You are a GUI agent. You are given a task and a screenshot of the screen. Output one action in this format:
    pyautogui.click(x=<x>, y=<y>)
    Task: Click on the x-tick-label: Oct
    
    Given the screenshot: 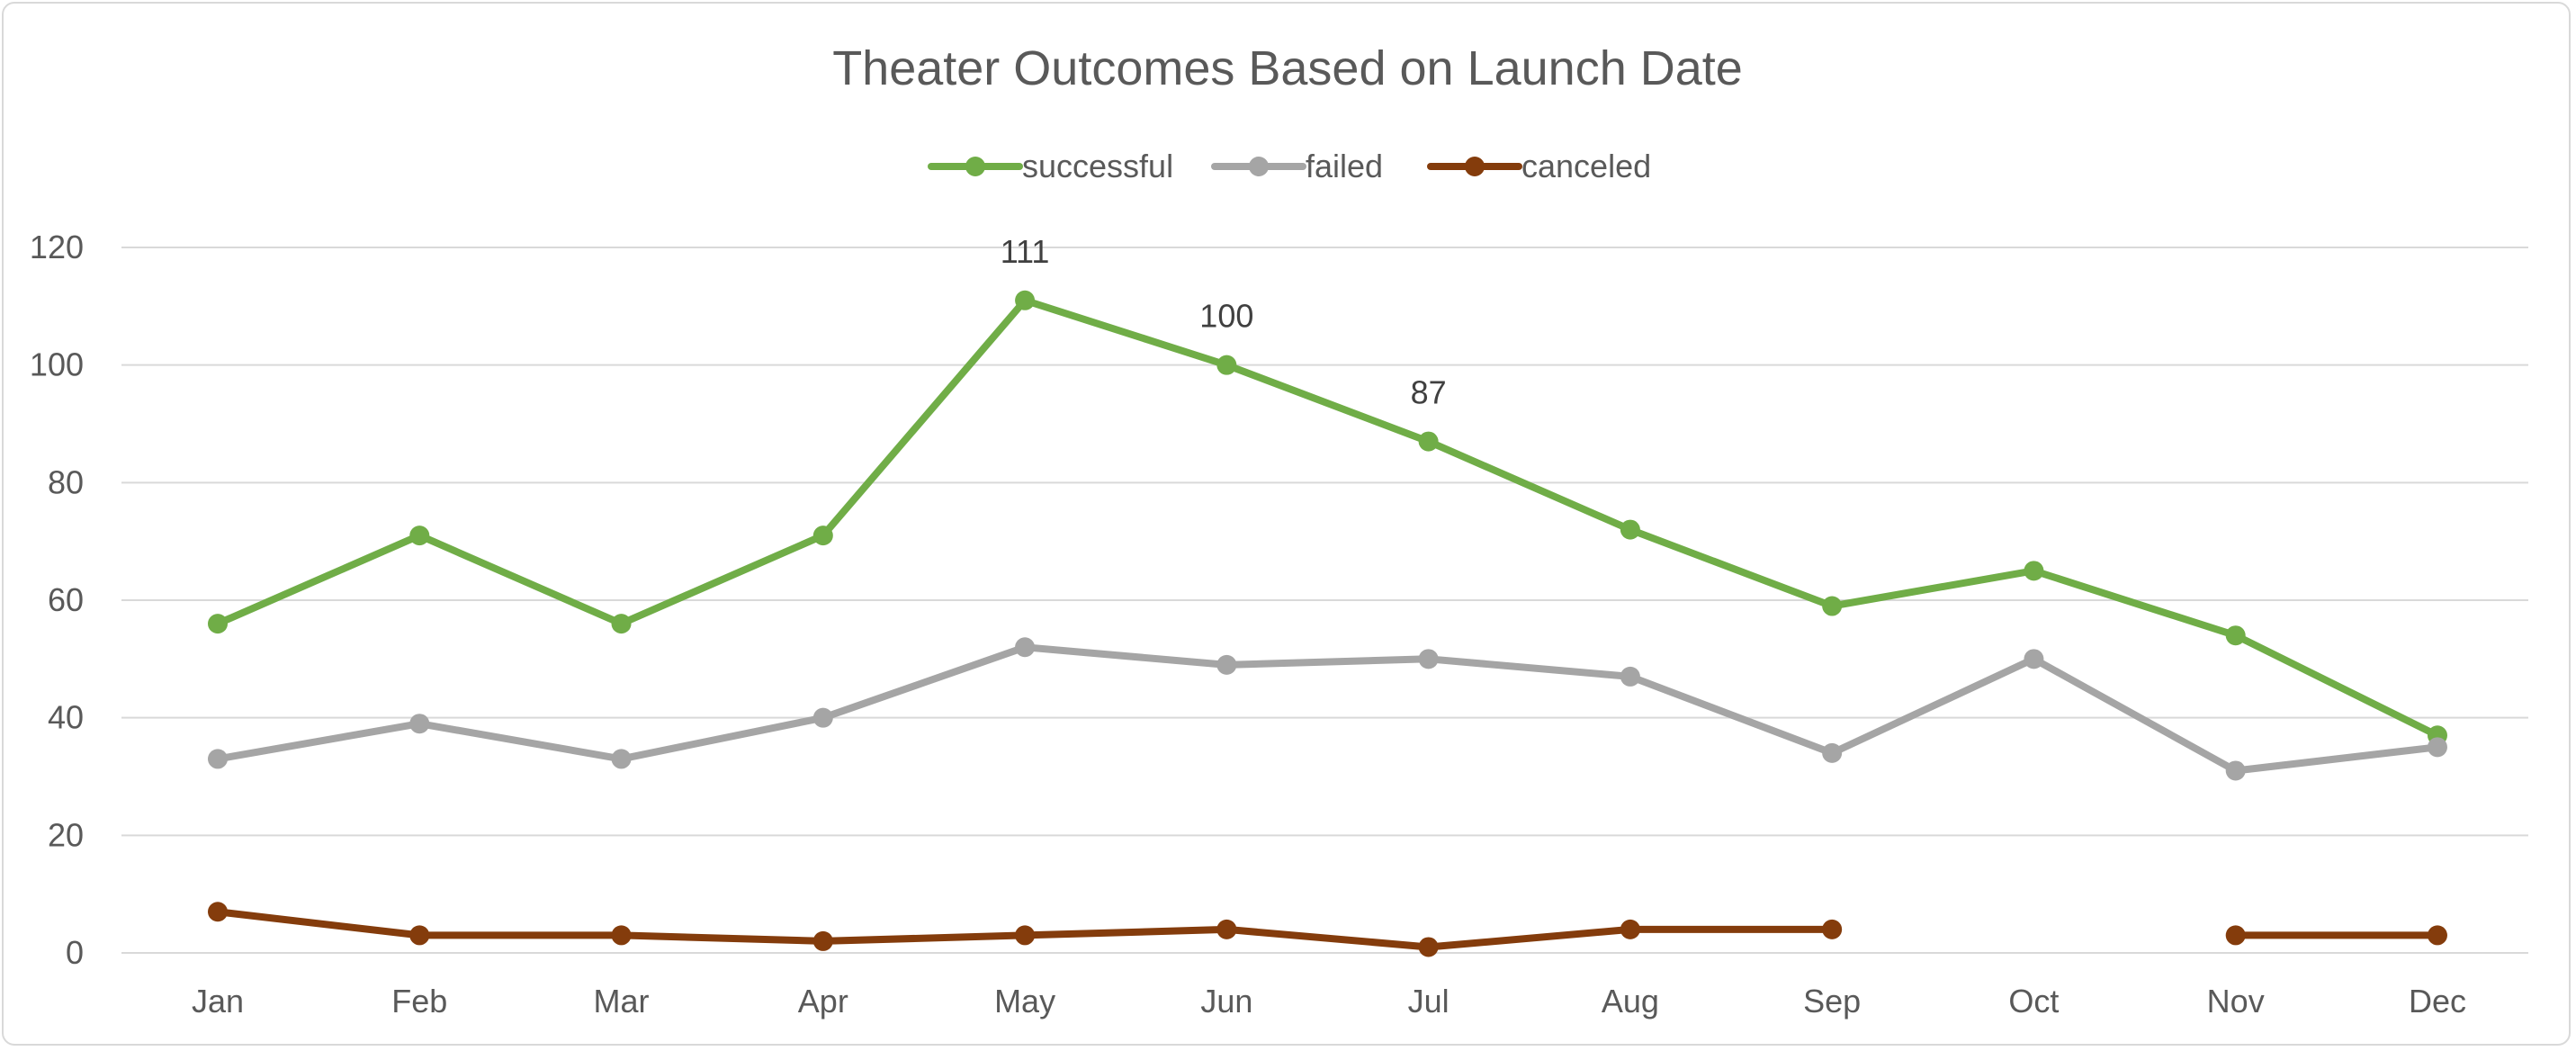 What is the action you would take?
    pyautogui.click(x=2033, y=1001)
    